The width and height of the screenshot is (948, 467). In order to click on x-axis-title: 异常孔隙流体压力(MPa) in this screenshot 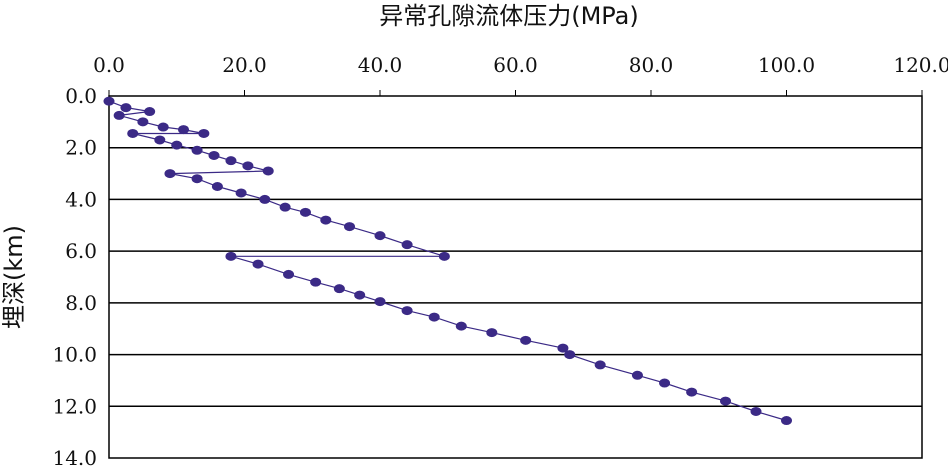, I will do `click(509, 16)`.